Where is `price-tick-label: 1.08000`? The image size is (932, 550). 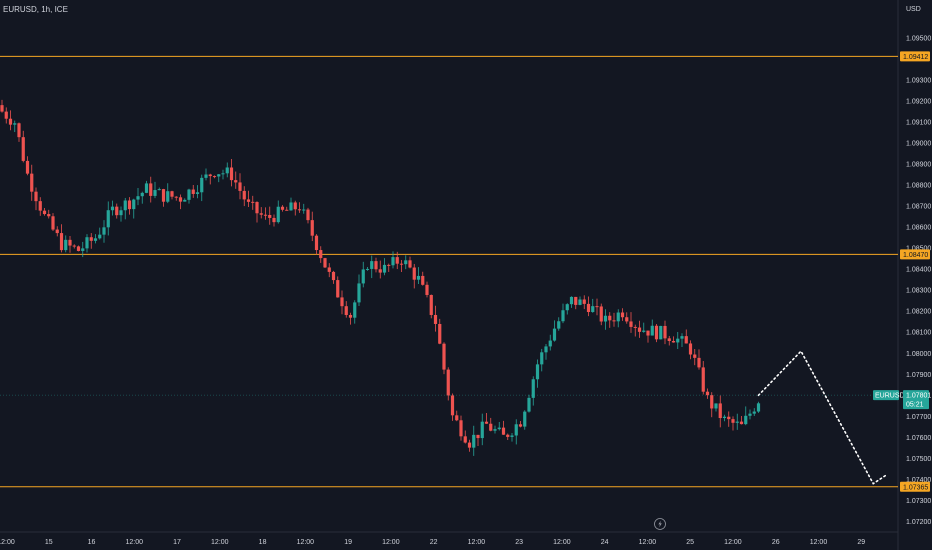
price-tick-label: 1.08000 is located at coordinates (918, 354).